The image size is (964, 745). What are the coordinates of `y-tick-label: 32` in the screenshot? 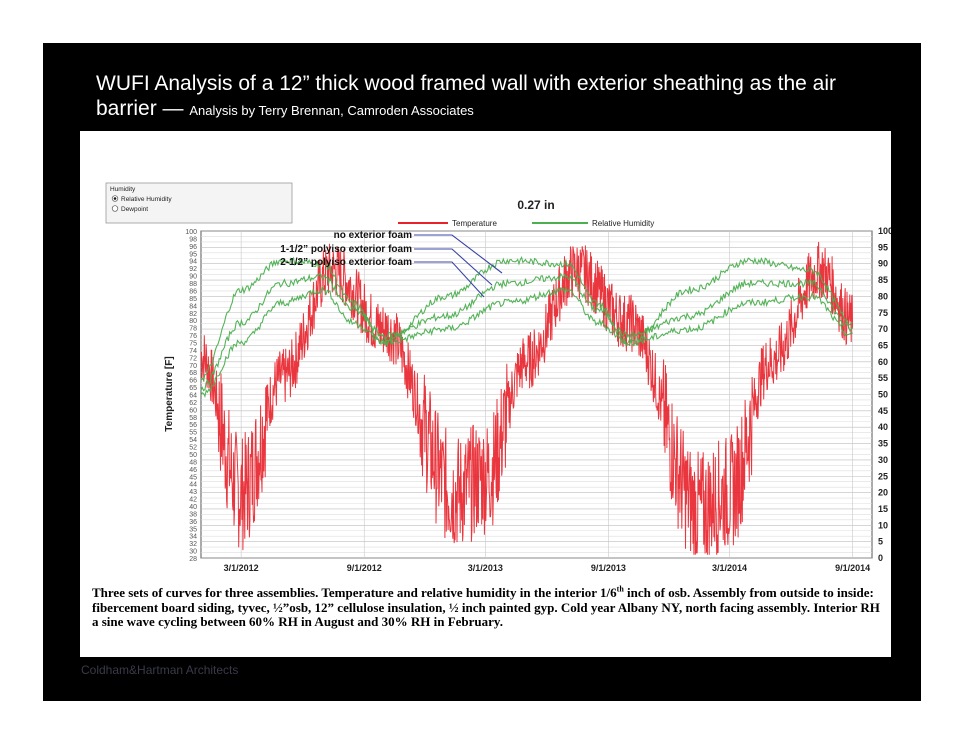 It's located at (193, 544).